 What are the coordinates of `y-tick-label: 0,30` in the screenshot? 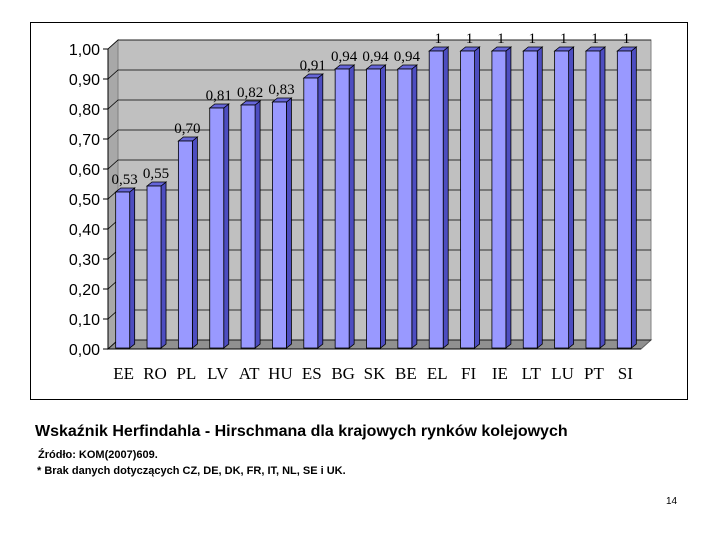 It's located at (84, 260).